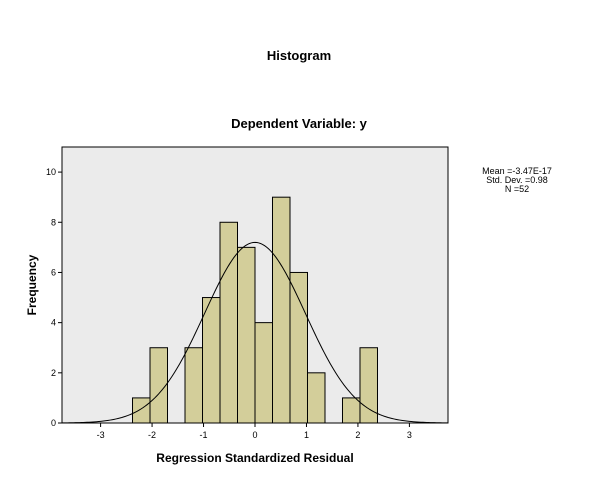 This screenshot has height=480, width=600. What do you see at coordinates (306, 435) in the screenshot?
I see `x-tick-label: 1` at bounding box center [306, 435].